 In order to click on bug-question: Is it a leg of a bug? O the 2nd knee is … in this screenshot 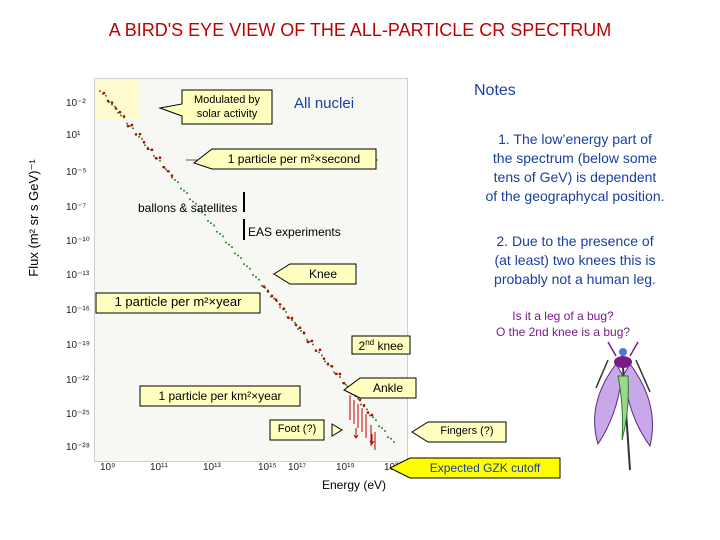, I will do `click(563, 324)`.